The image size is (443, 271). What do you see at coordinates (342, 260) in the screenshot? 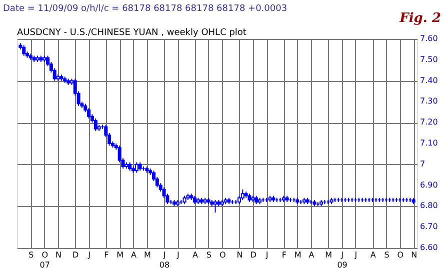
I see `x-tick-label: J 09` at bounding box center [342, 260].